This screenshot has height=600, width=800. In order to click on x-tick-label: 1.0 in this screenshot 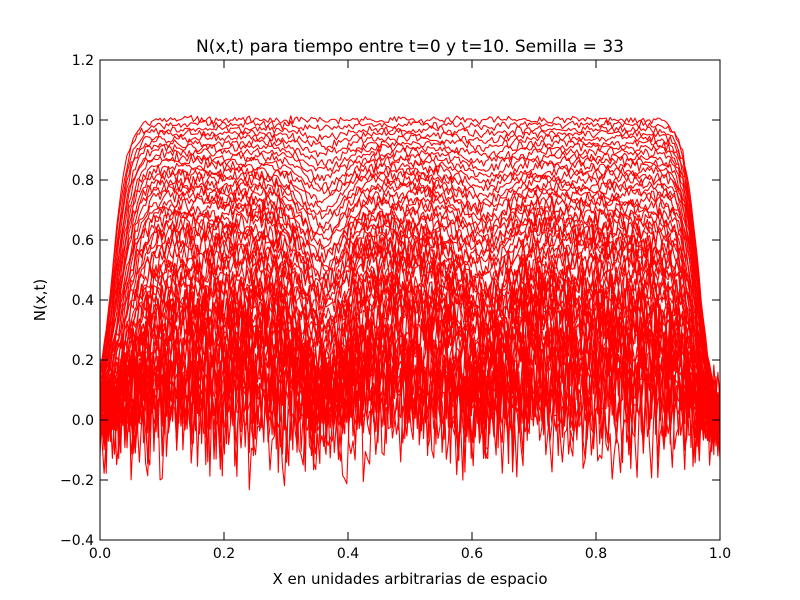, I will do `click(720, 554)`.